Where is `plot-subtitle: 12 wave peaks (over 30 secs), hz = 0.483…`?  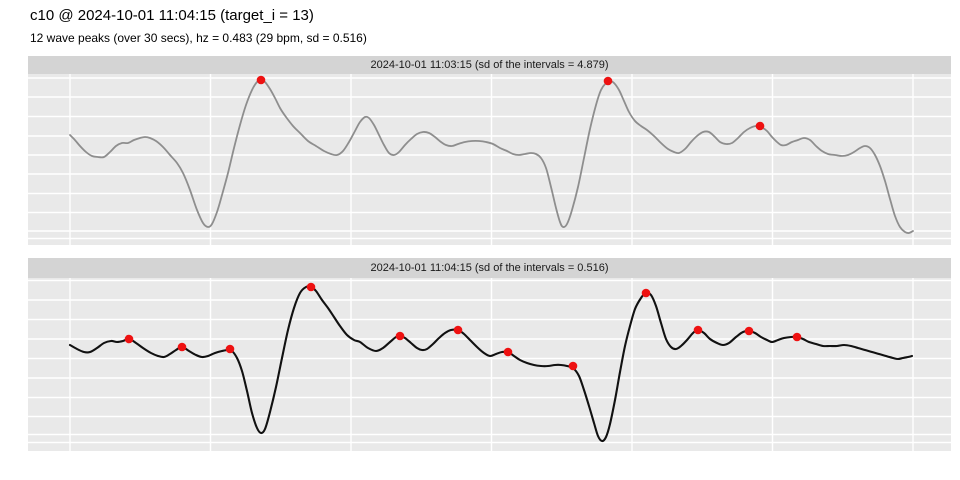
plot-subtitle: 12 wave peaks (over 30 secs), hz = 0.483… is located at coordinates (198, 38).